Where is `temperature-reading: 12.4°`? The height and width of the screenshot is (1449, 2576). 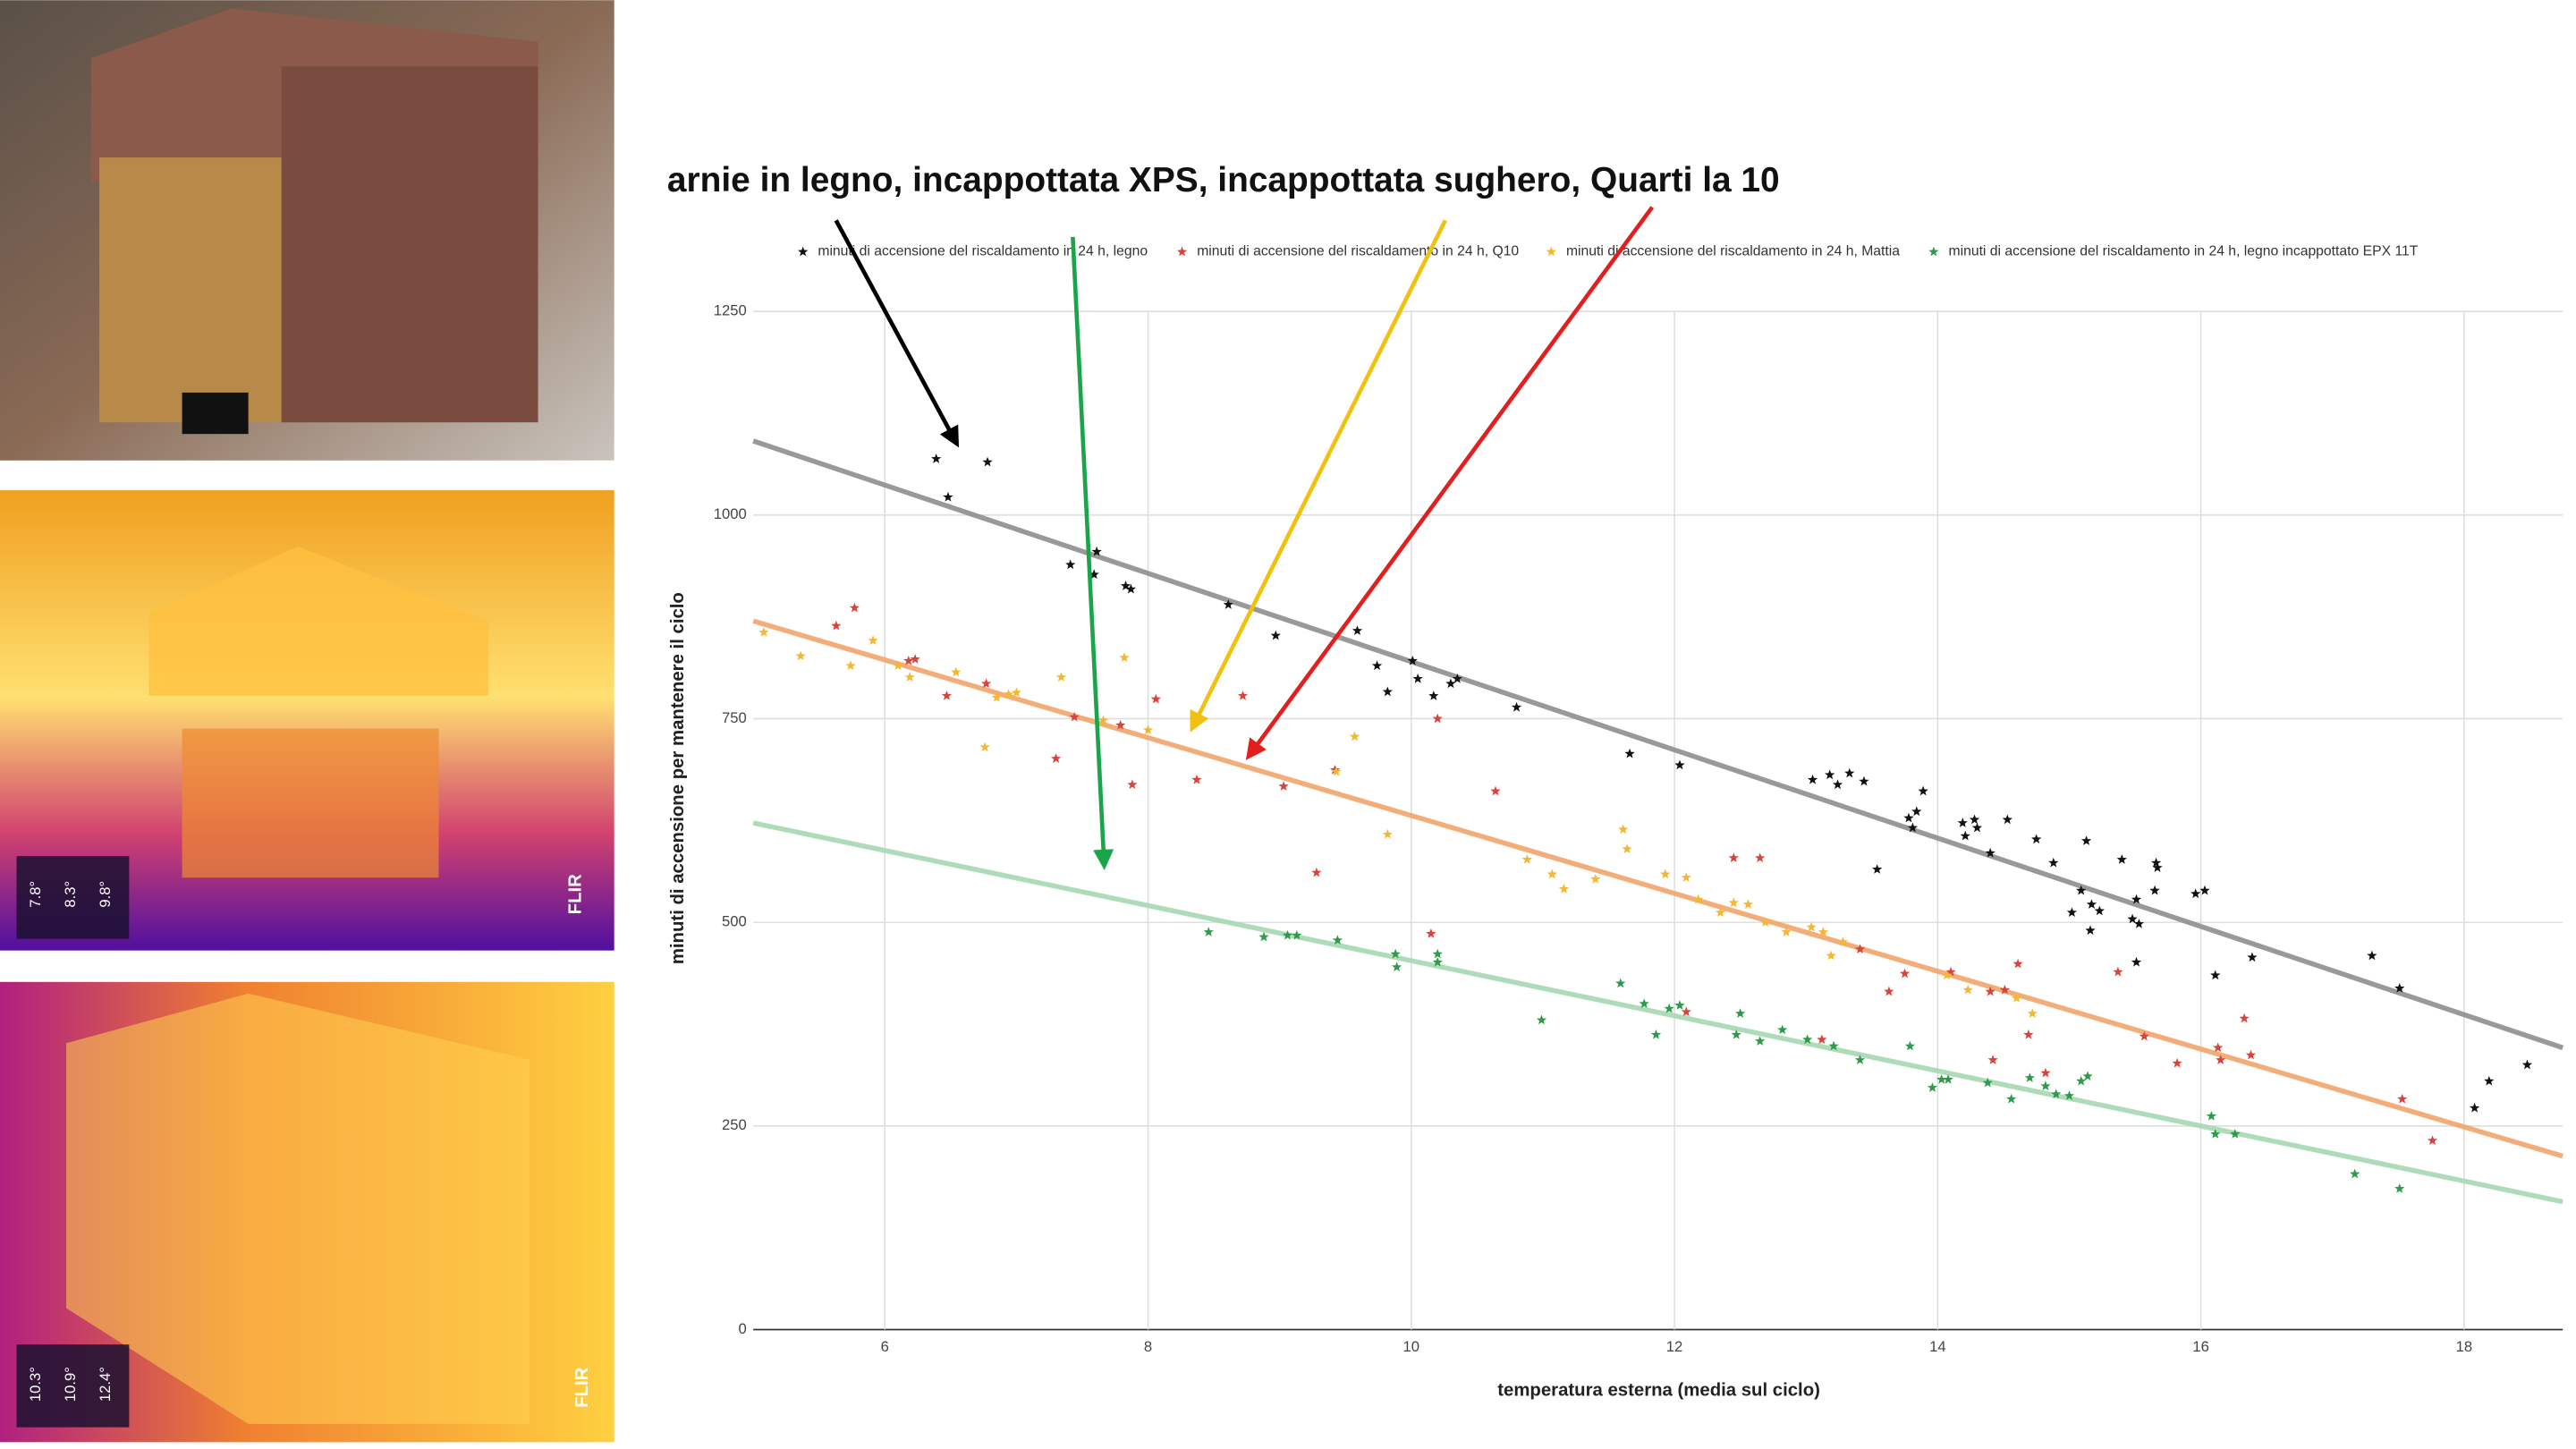 temperature-reading: 12.4° is located at coordinates (105, 1384).